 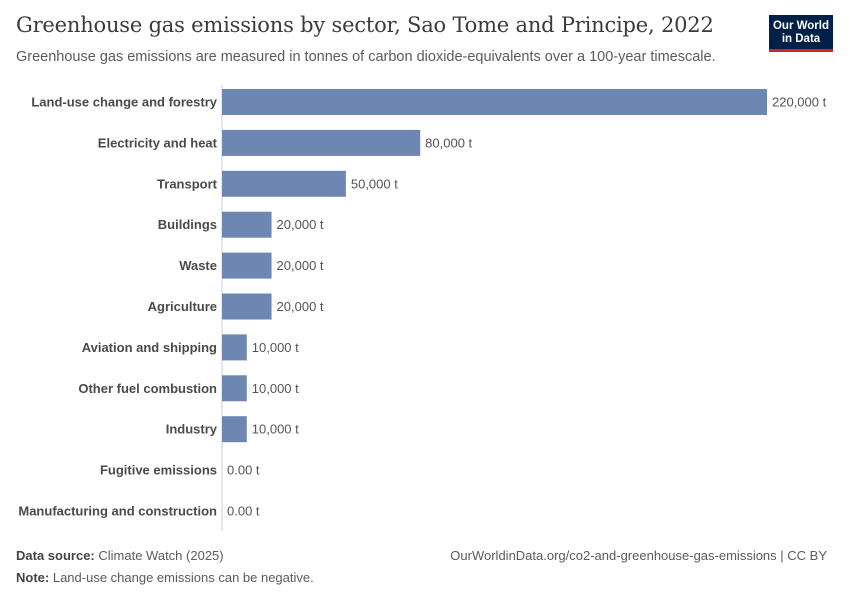 I want to click on source-link: Climate Watch (2025), so click(x=161, y=555).